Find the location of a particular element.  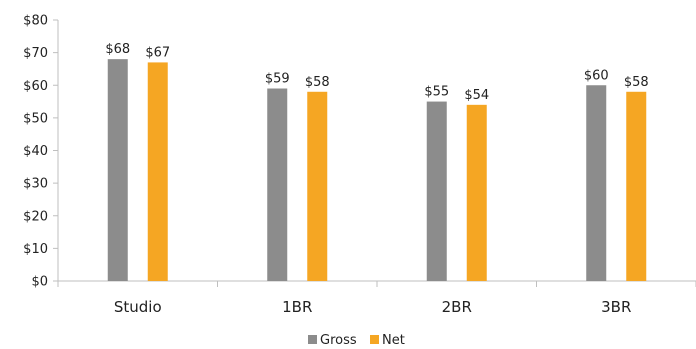

bar-gross-studio is located at coordinates (117, 170).